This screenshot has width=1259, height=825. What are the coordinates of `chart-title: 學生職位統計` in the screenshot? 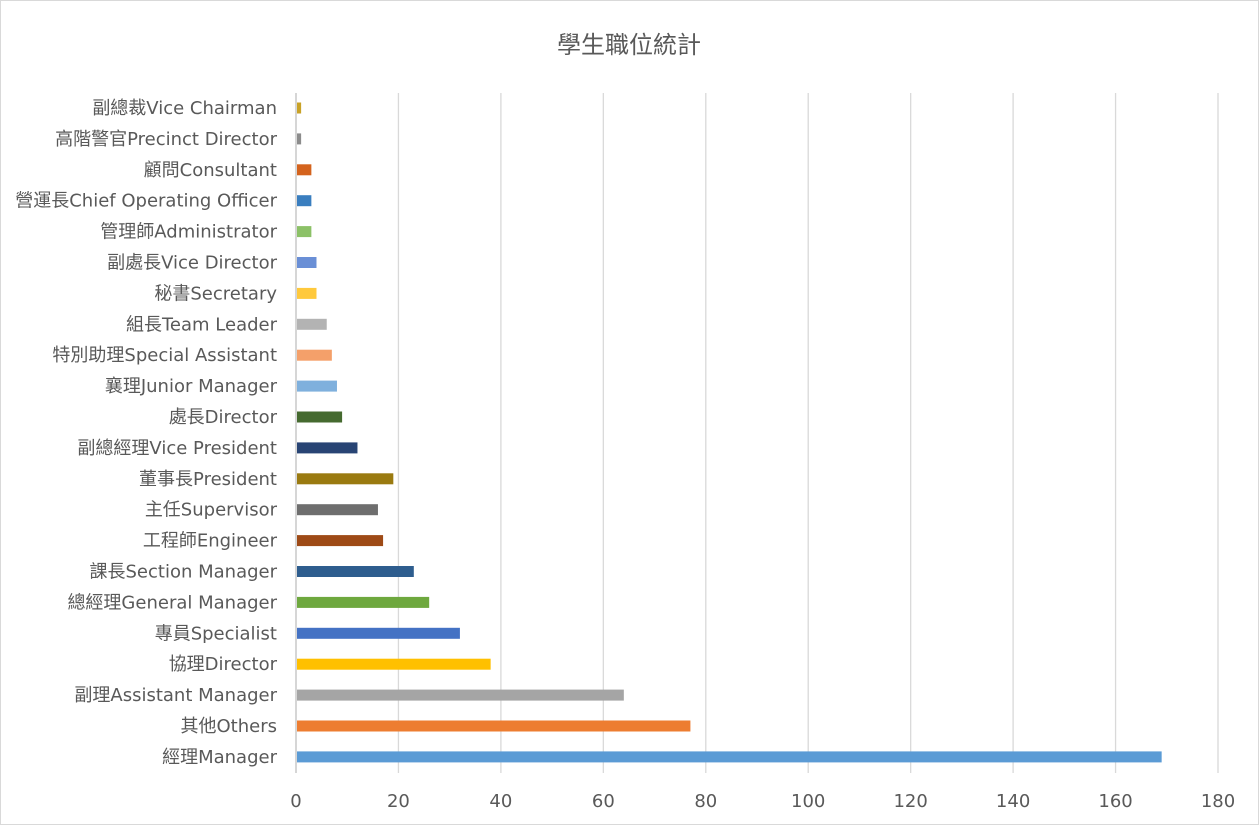 It's located at (629, 45).